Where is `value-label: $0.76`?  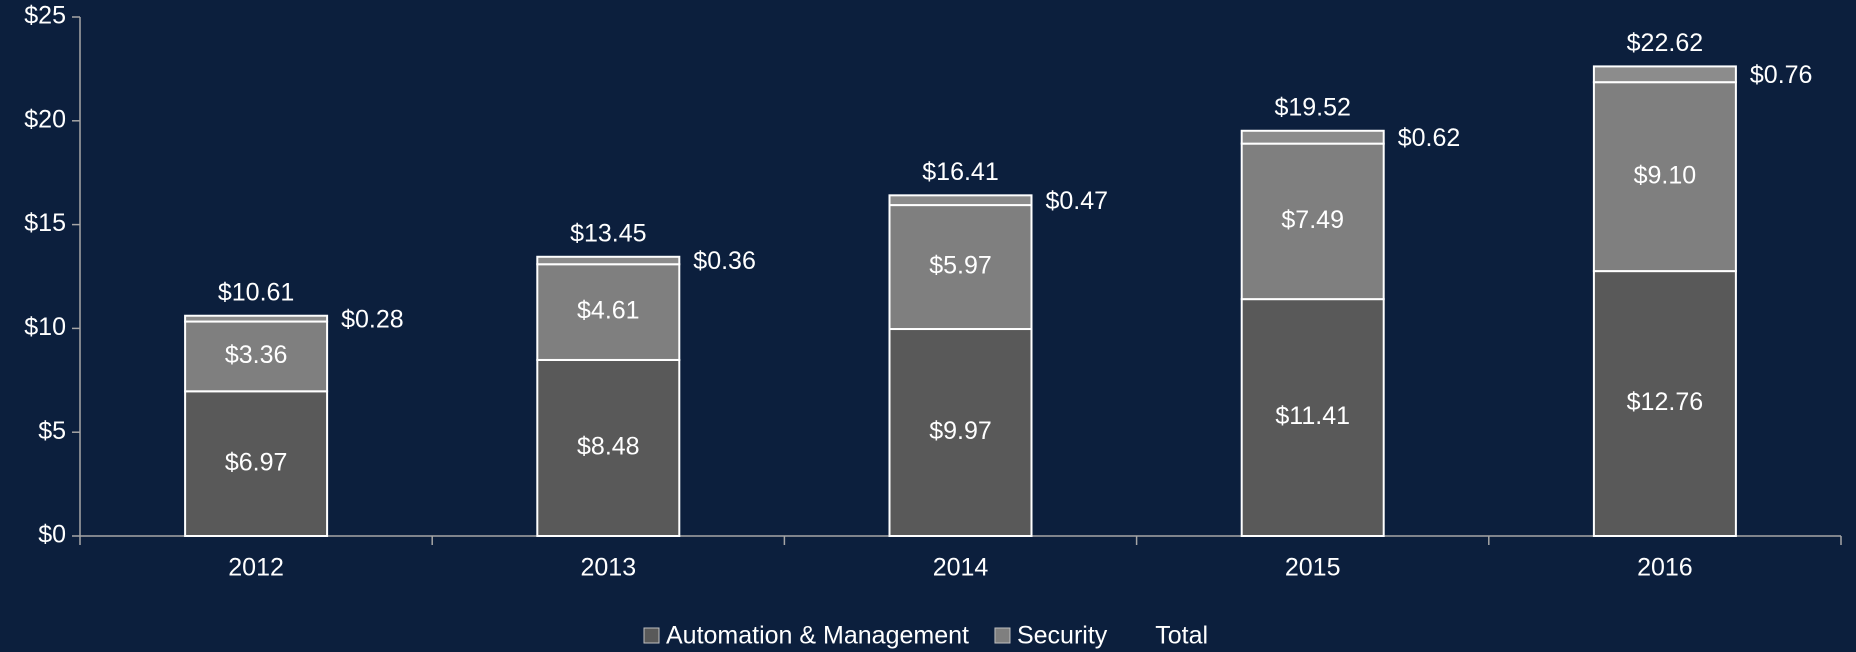 value-label: $0.76 is located at coordinates (1781, 75).